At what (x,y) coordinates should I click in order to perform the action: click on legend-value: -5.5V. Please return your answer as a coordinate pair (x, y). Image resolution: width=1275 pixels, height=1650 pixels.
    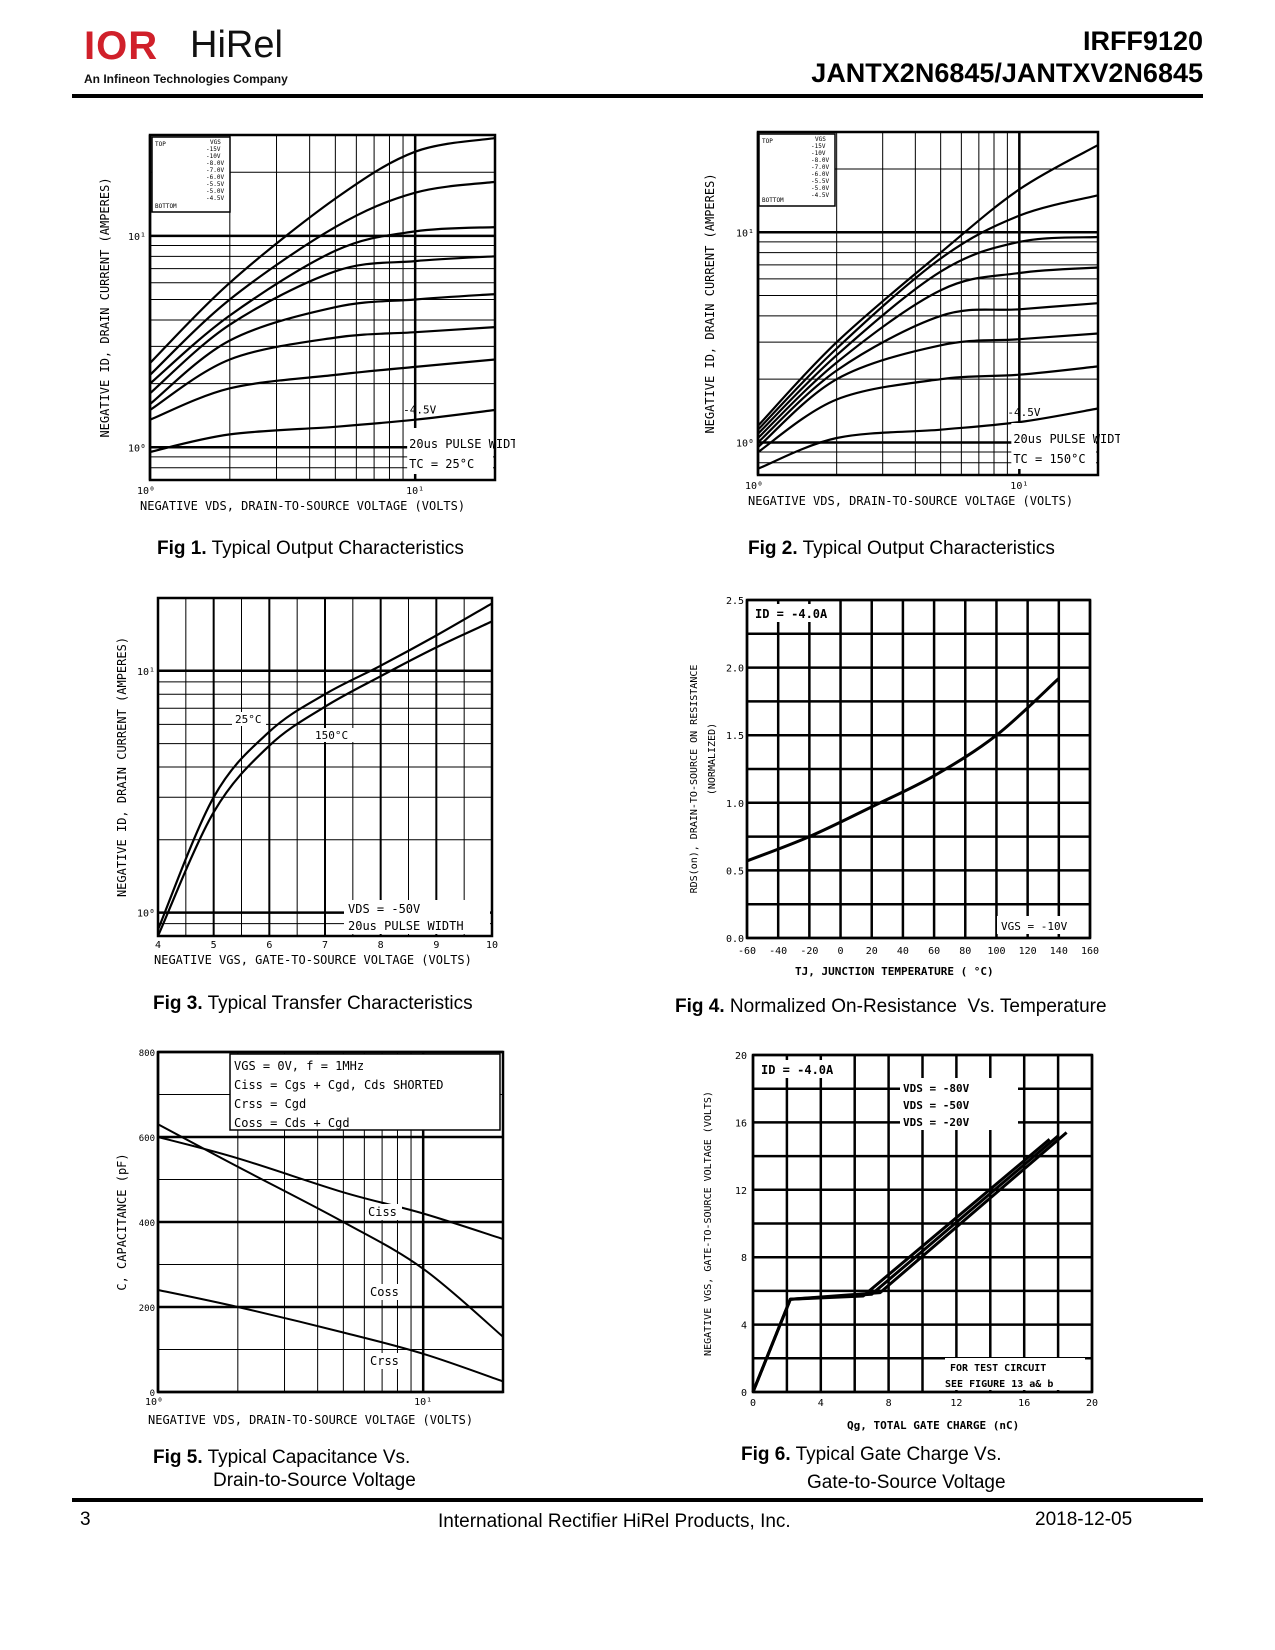
    Looking at the image, I should click on (820, 181).